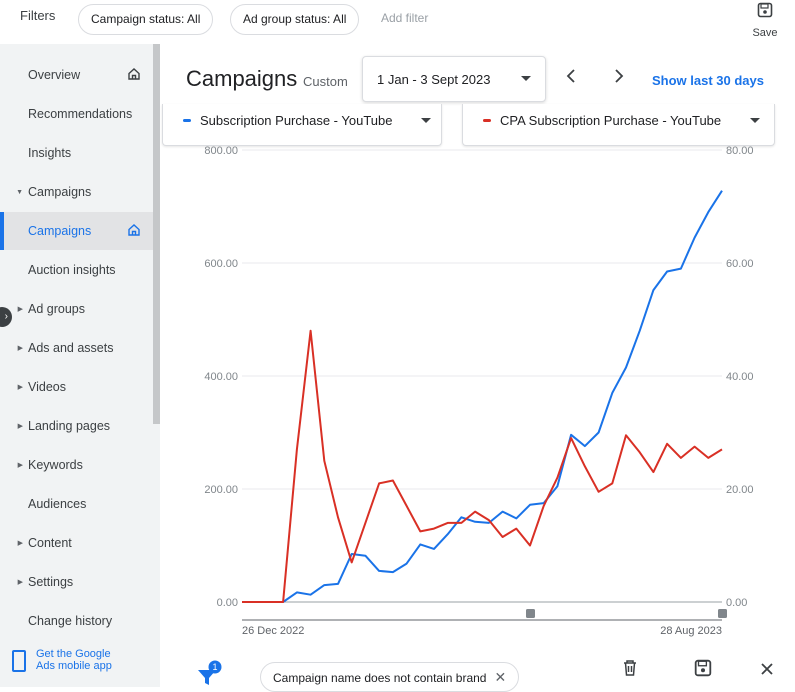  Describe the element at coordinates (51, 582) in the screenshot. I see `sidebar-item-label: Settings` at that location.